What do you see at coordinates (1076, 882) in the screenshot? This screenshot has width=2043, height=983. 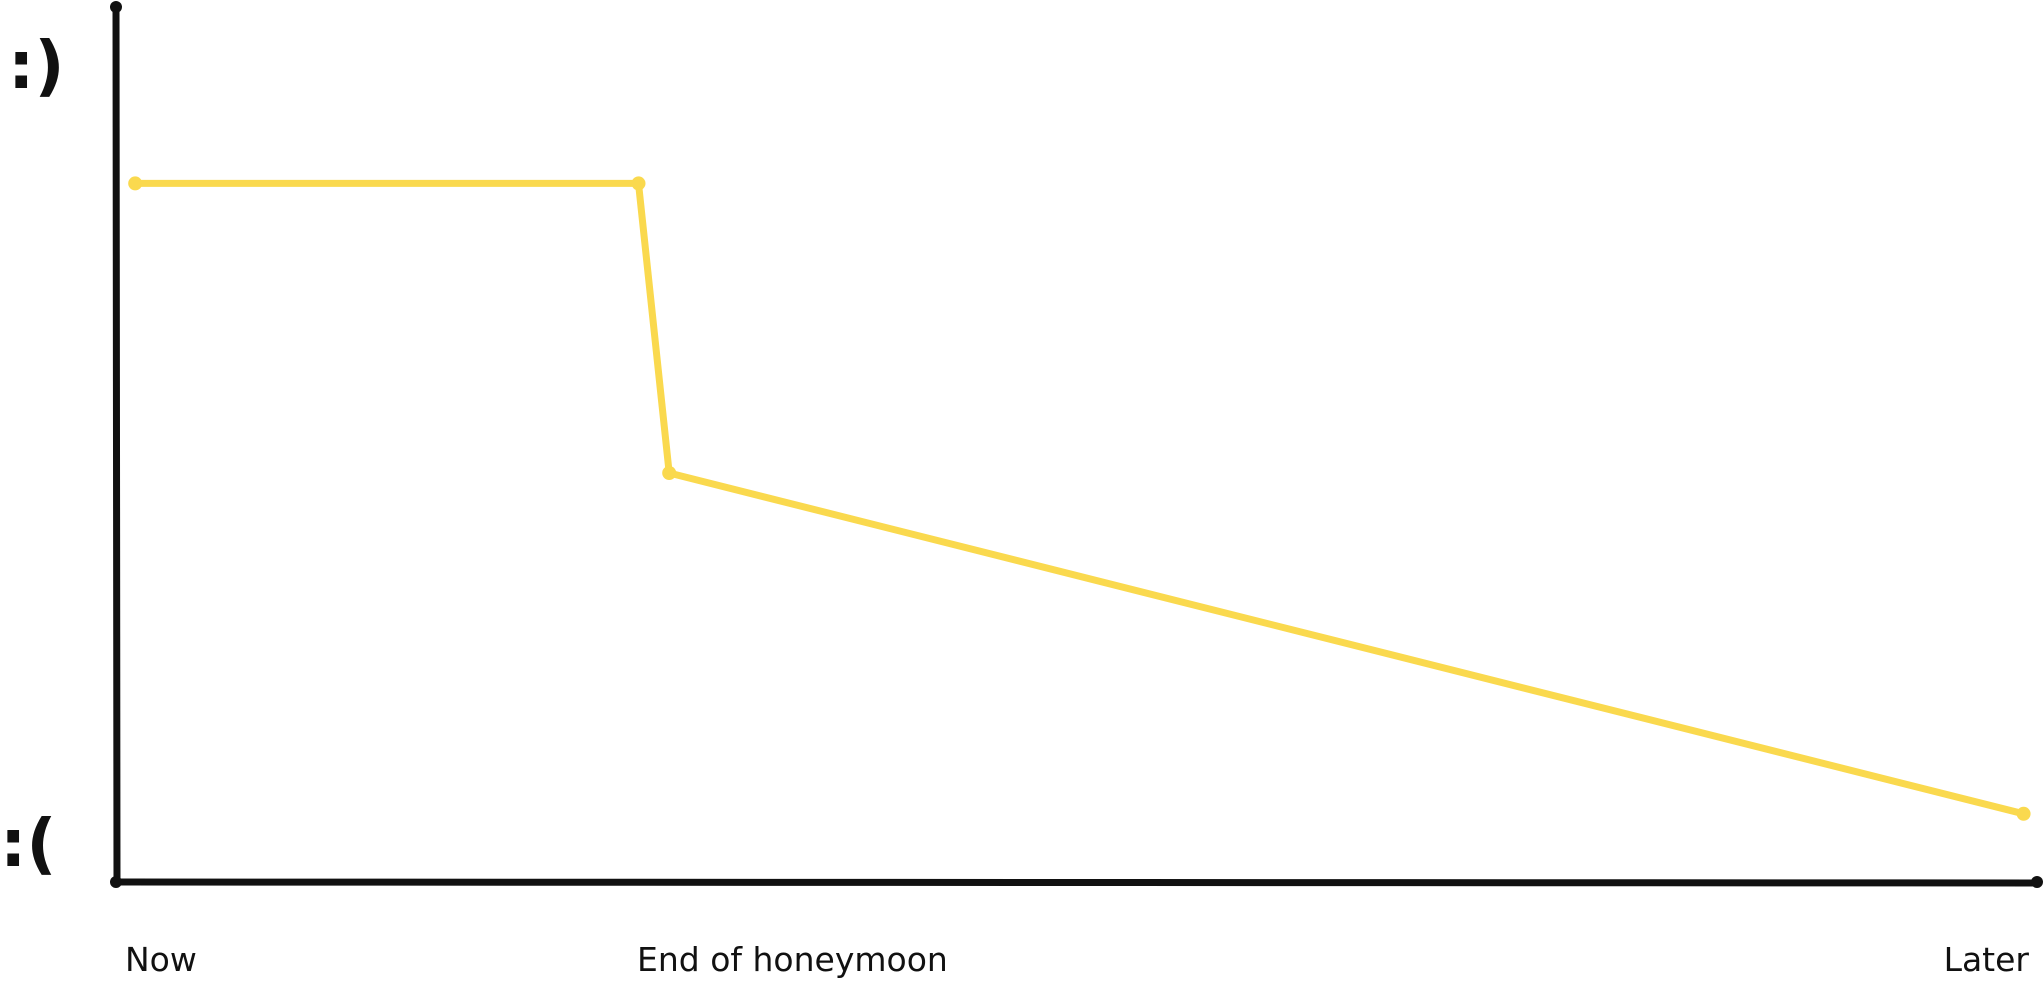 I see `x-axis-line` at bounding box center [1076, 882].